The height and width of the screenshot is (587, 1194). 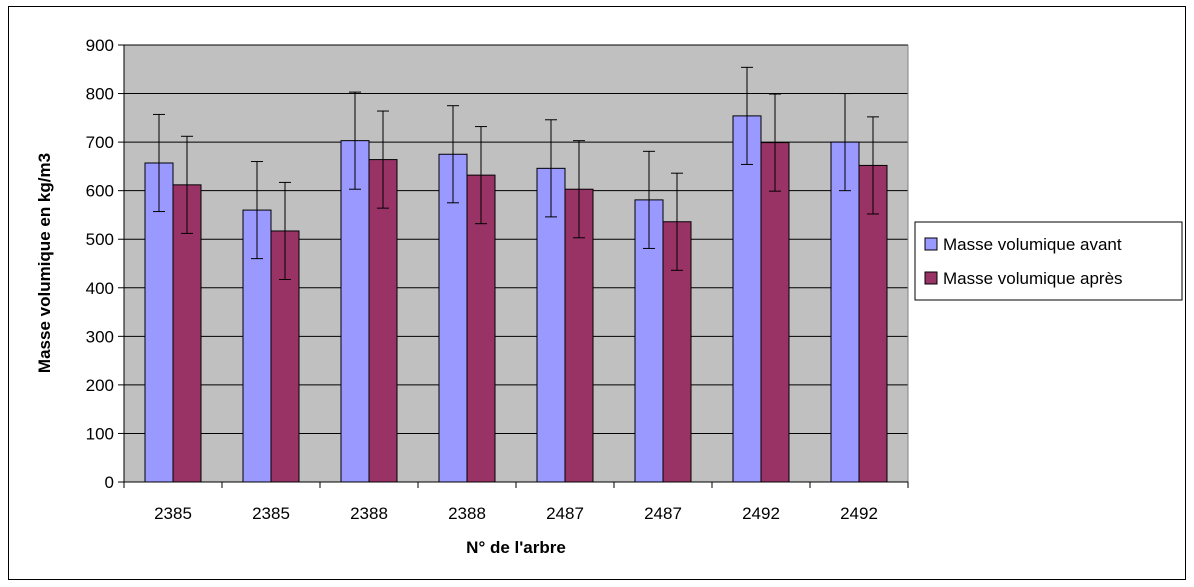 I want to click on legend-box, so click(x=1048, y=261).